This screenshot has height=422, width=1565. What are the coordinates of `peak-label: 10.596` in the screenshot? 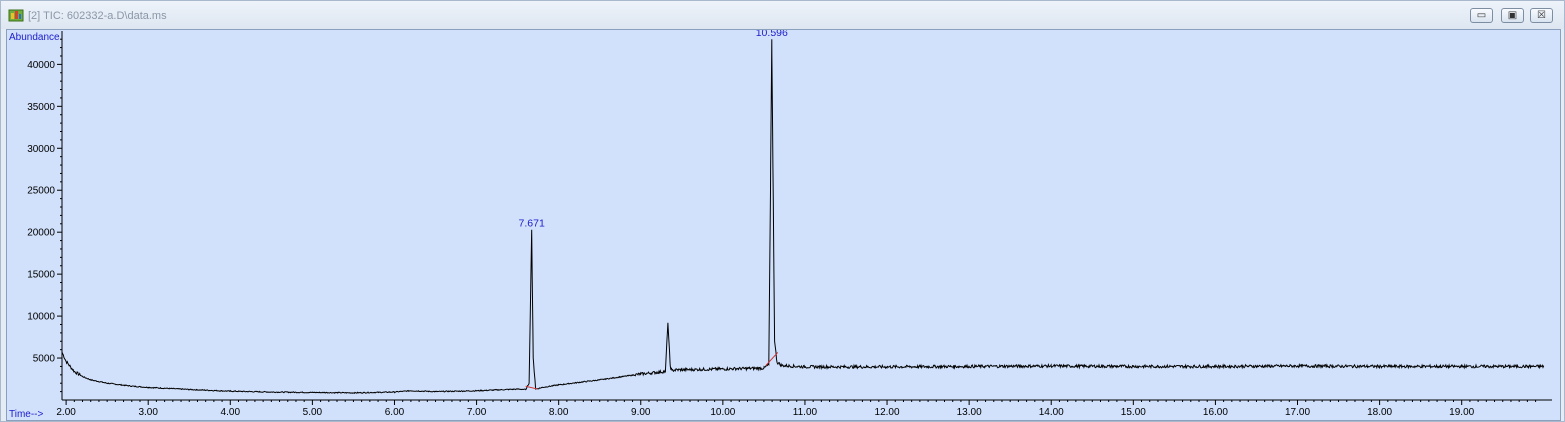 It's located at (772, 34).